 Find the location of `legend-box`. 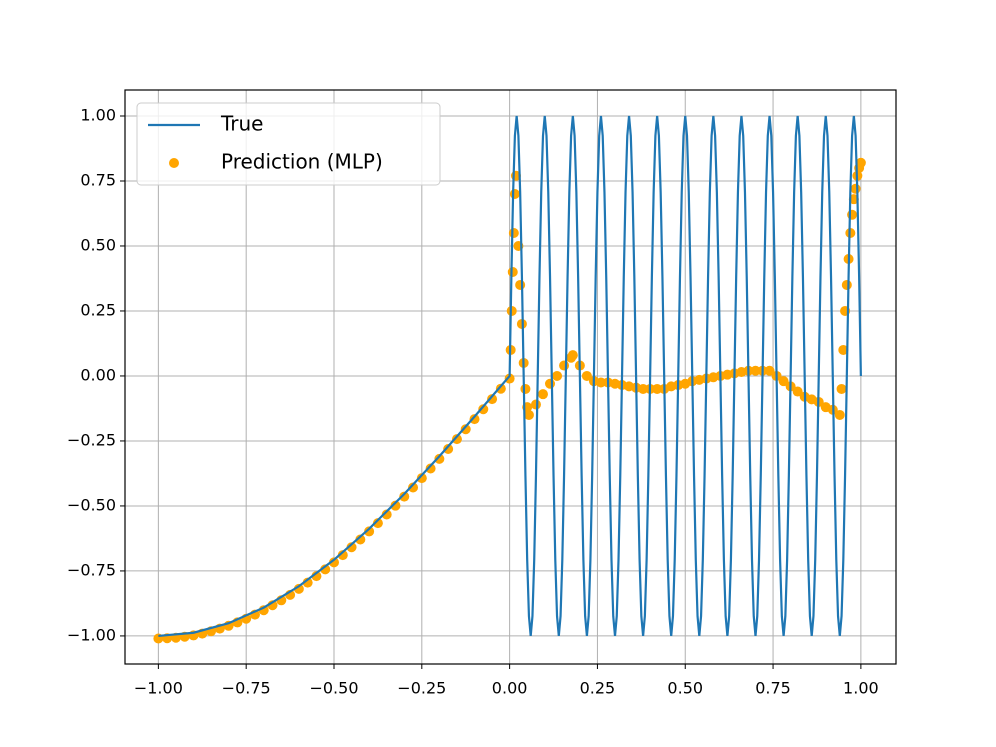

legend-box is located at coordinates (288, 144).